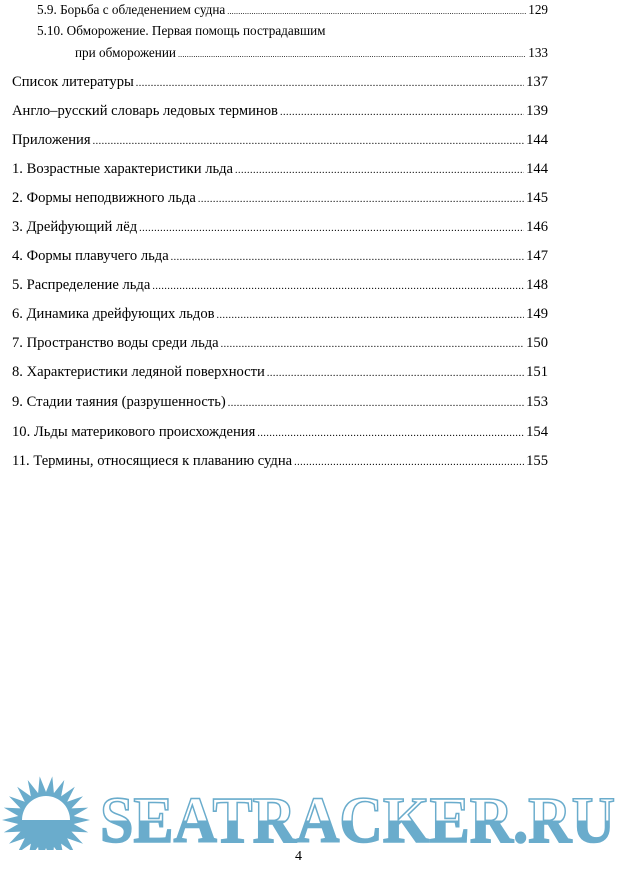  I want to click on toc-entry: 7. Пространство воды среди льда 150, so click(274, 344).